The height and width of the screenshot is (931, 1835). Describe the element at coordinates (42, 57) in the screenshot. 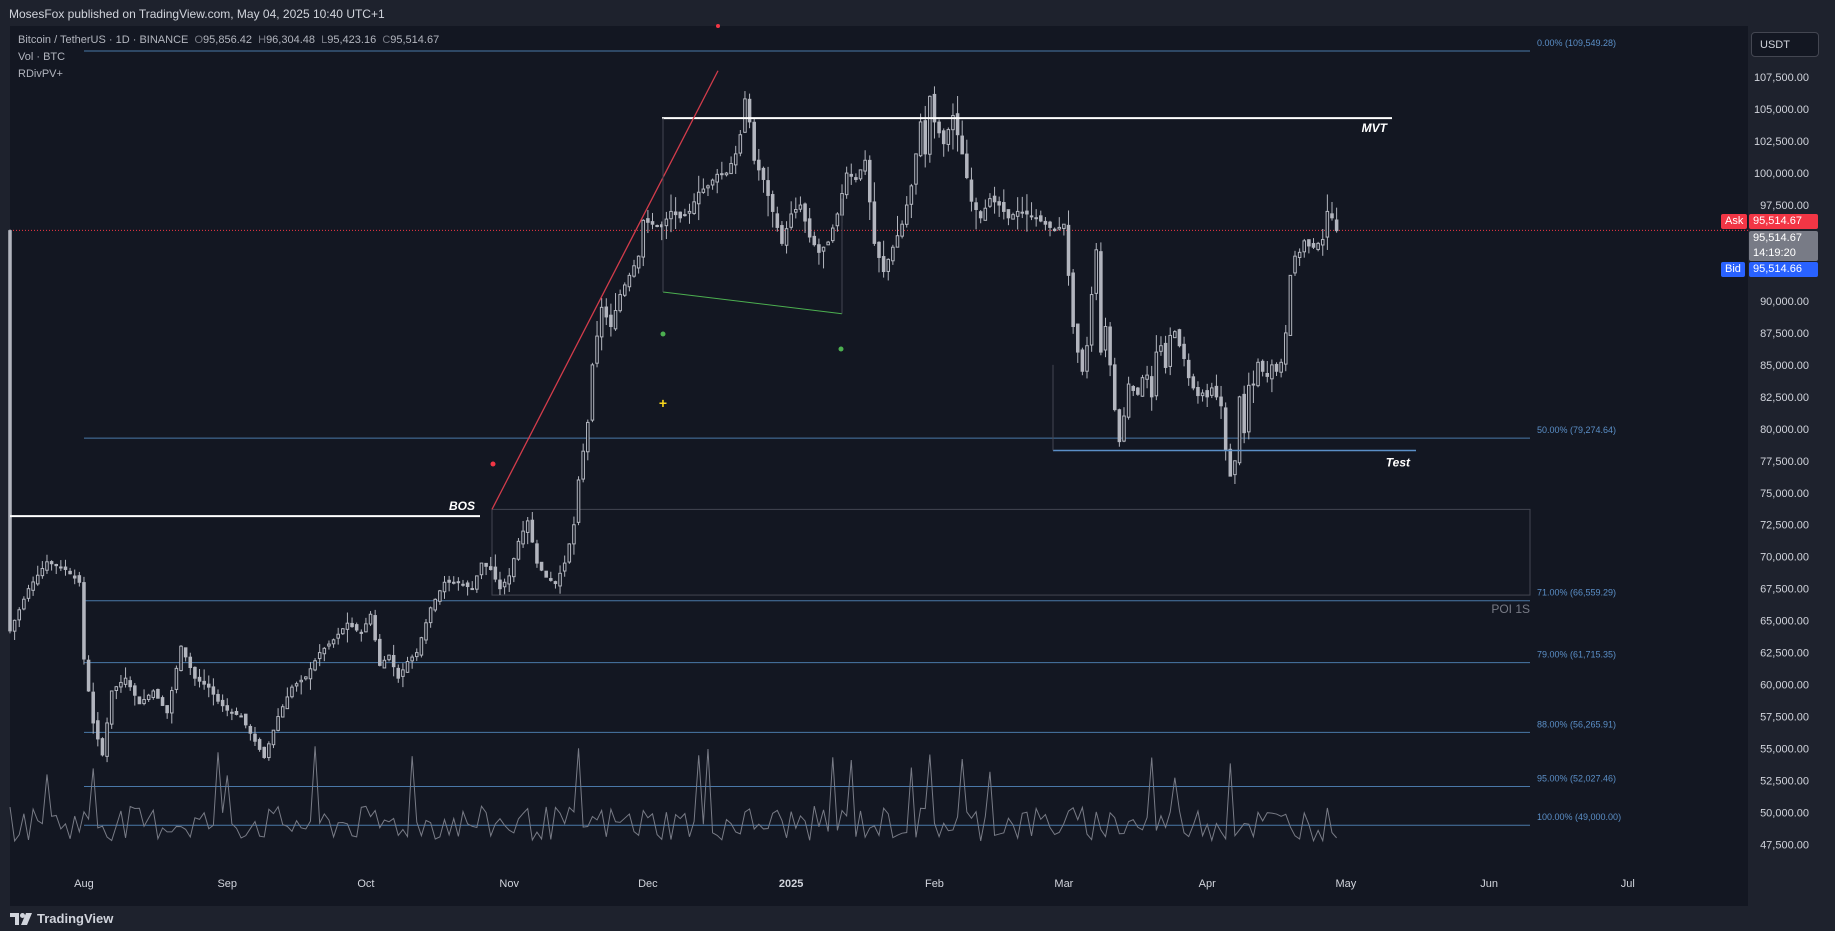

I see `volume-legend: Vol · BTC` at that location.